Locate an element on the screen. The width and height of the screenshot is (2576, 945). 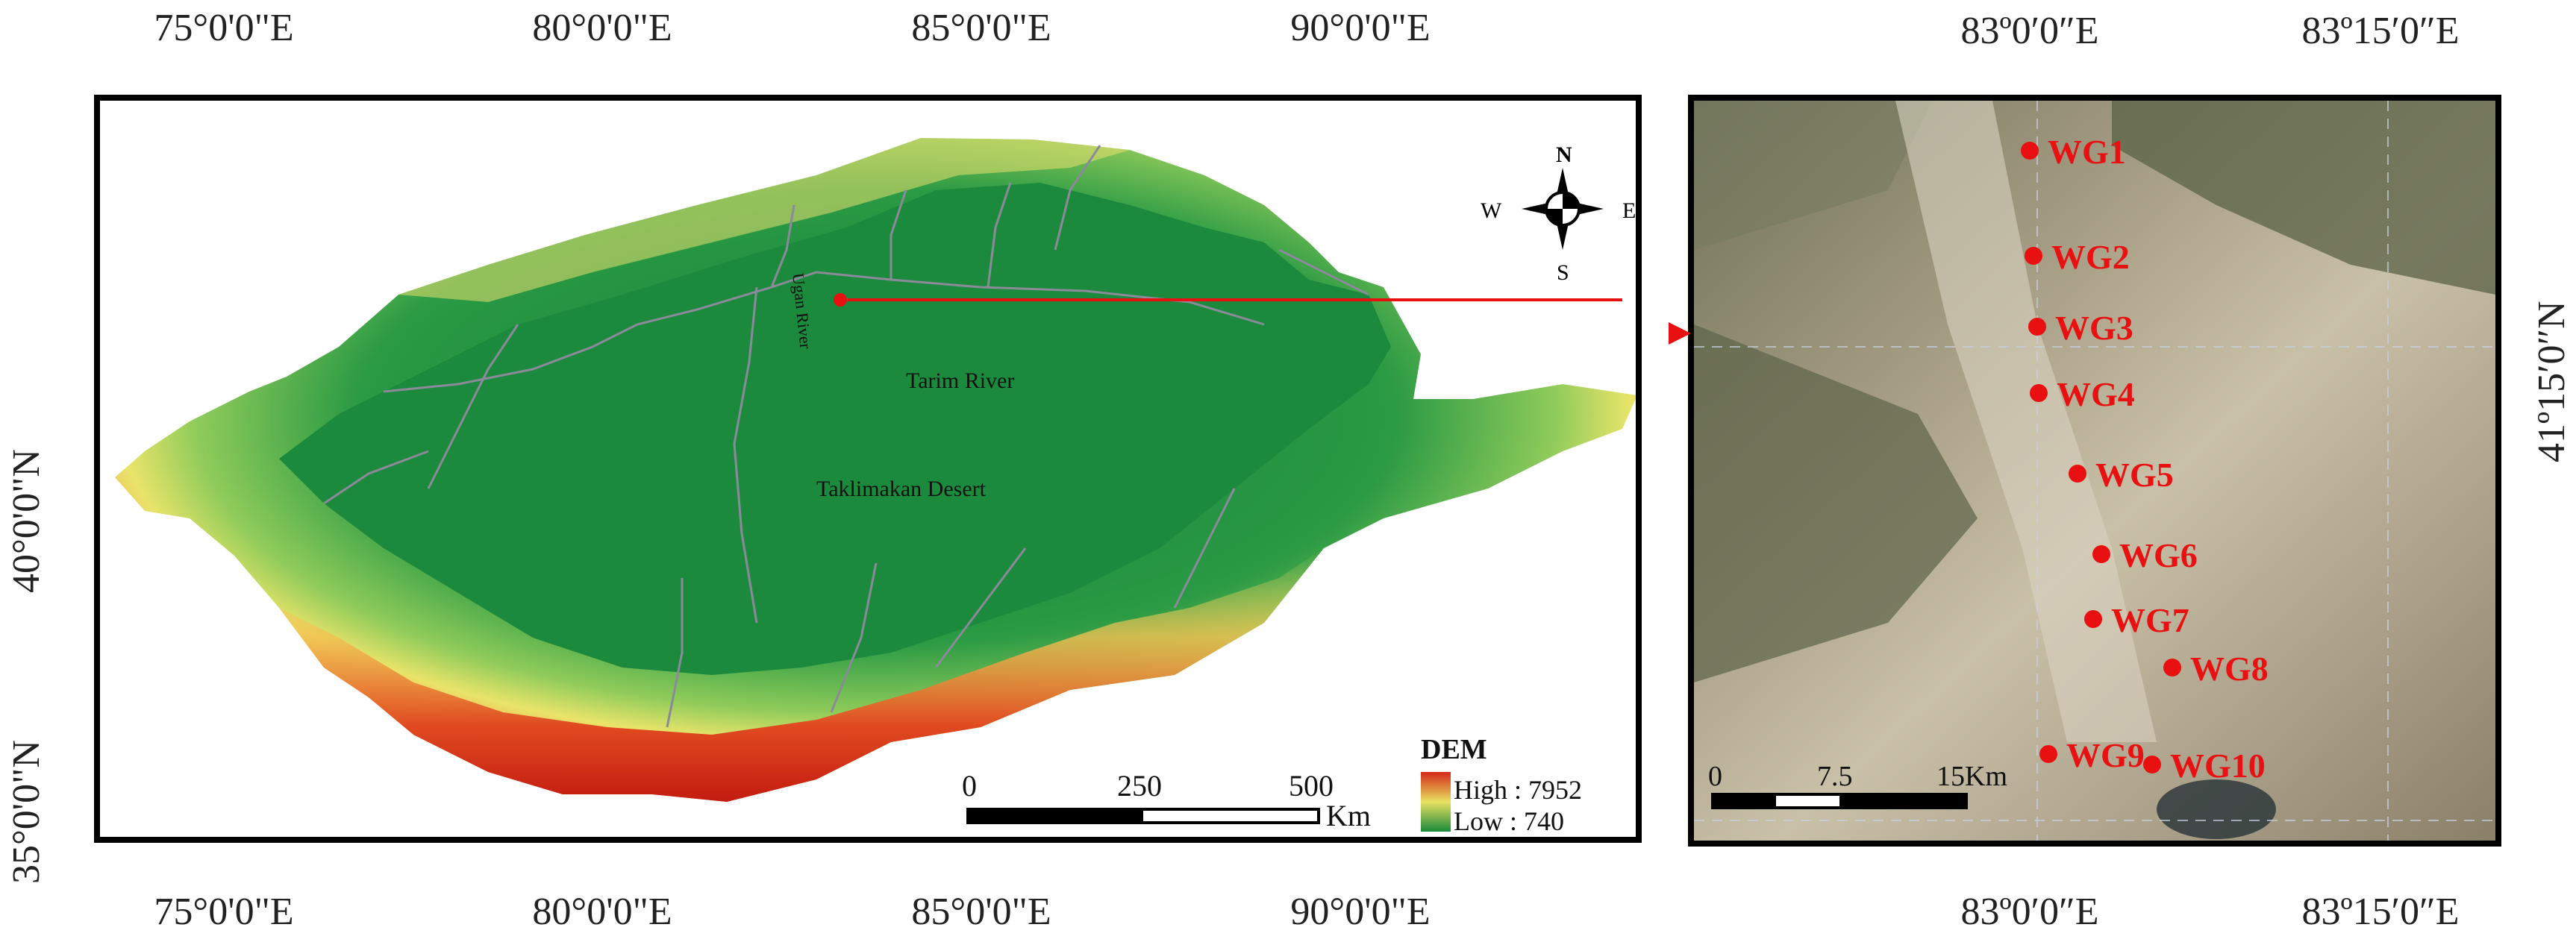
scale-bar: 0 250 500 Km is located at coordinates (1166, 800).